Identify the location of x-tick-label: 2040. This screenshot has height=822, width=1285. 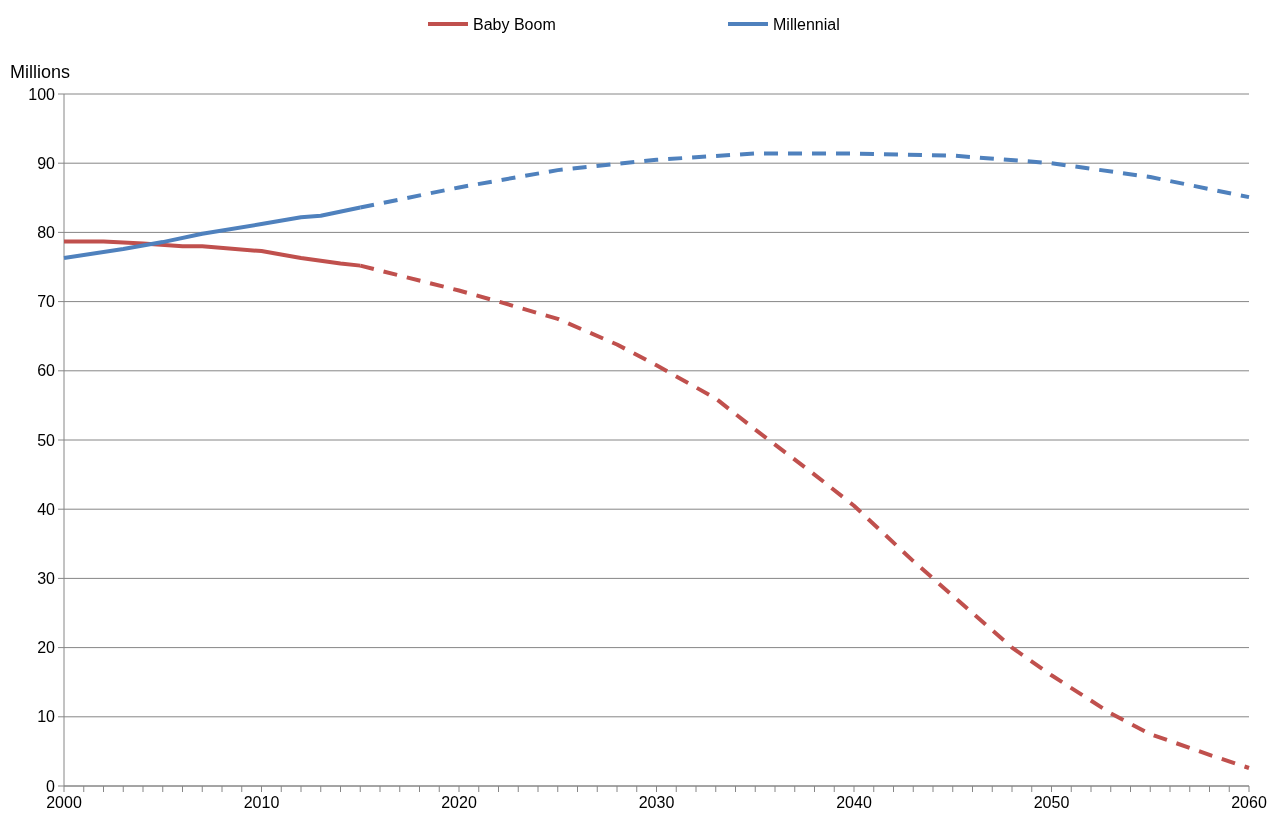
(854, 802).